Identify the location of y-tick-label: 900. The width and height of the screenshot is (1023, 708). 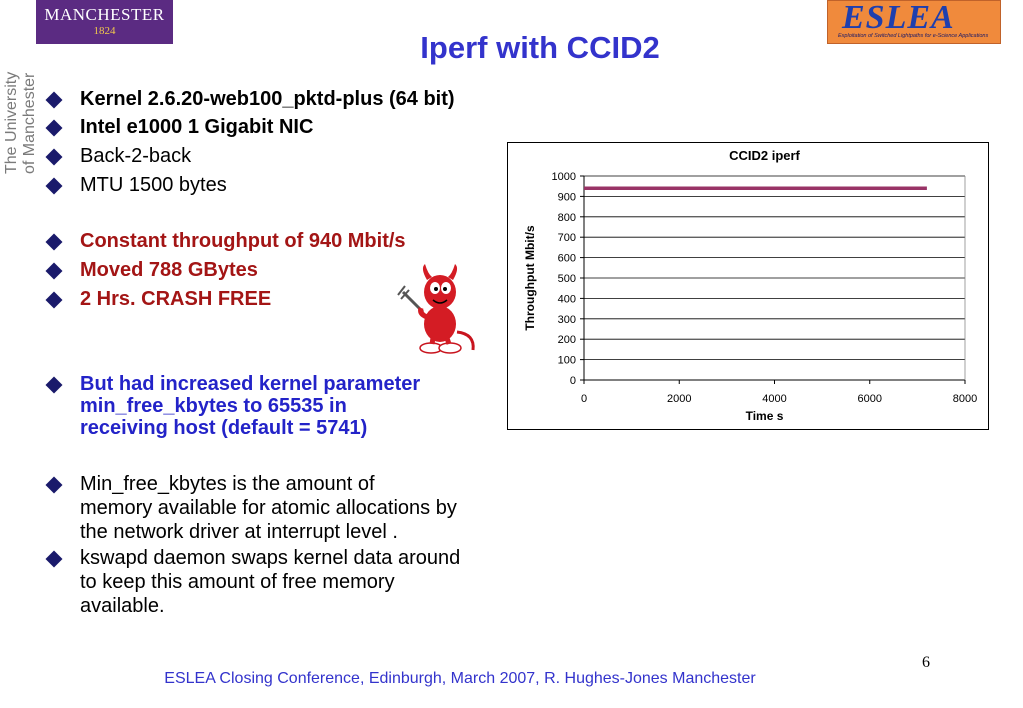
(567, 197).